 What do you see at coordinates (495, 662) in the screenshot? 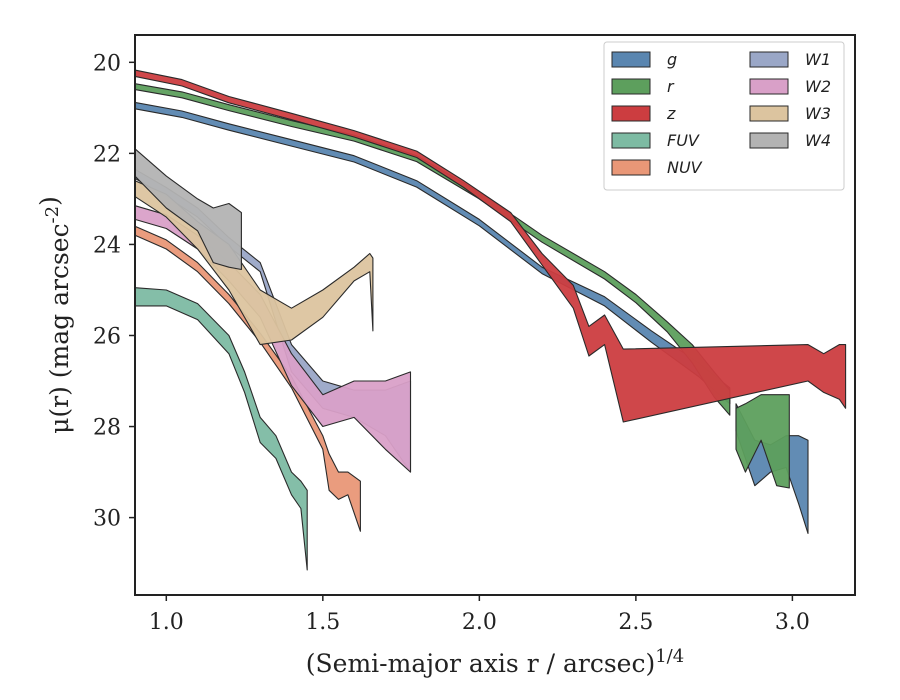
I see `x-axis-label: (Semi-major axis r / arcsec)1/4` at bounding box center [495, 662].